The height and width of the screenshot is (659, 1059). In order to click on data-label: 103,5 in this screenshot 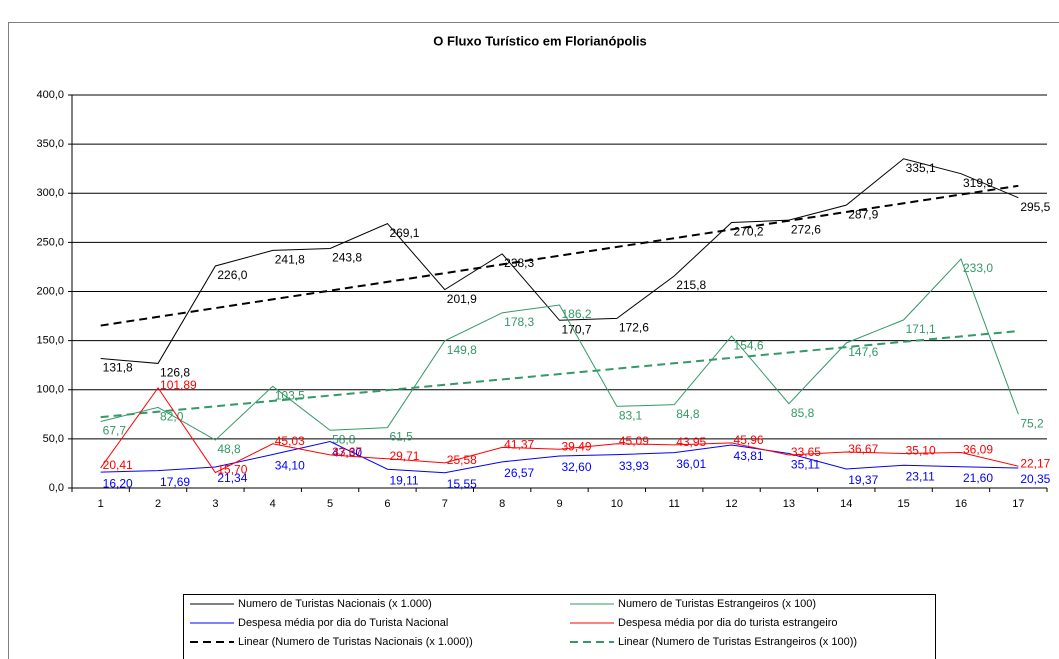, I will do `click(290, 395)`.